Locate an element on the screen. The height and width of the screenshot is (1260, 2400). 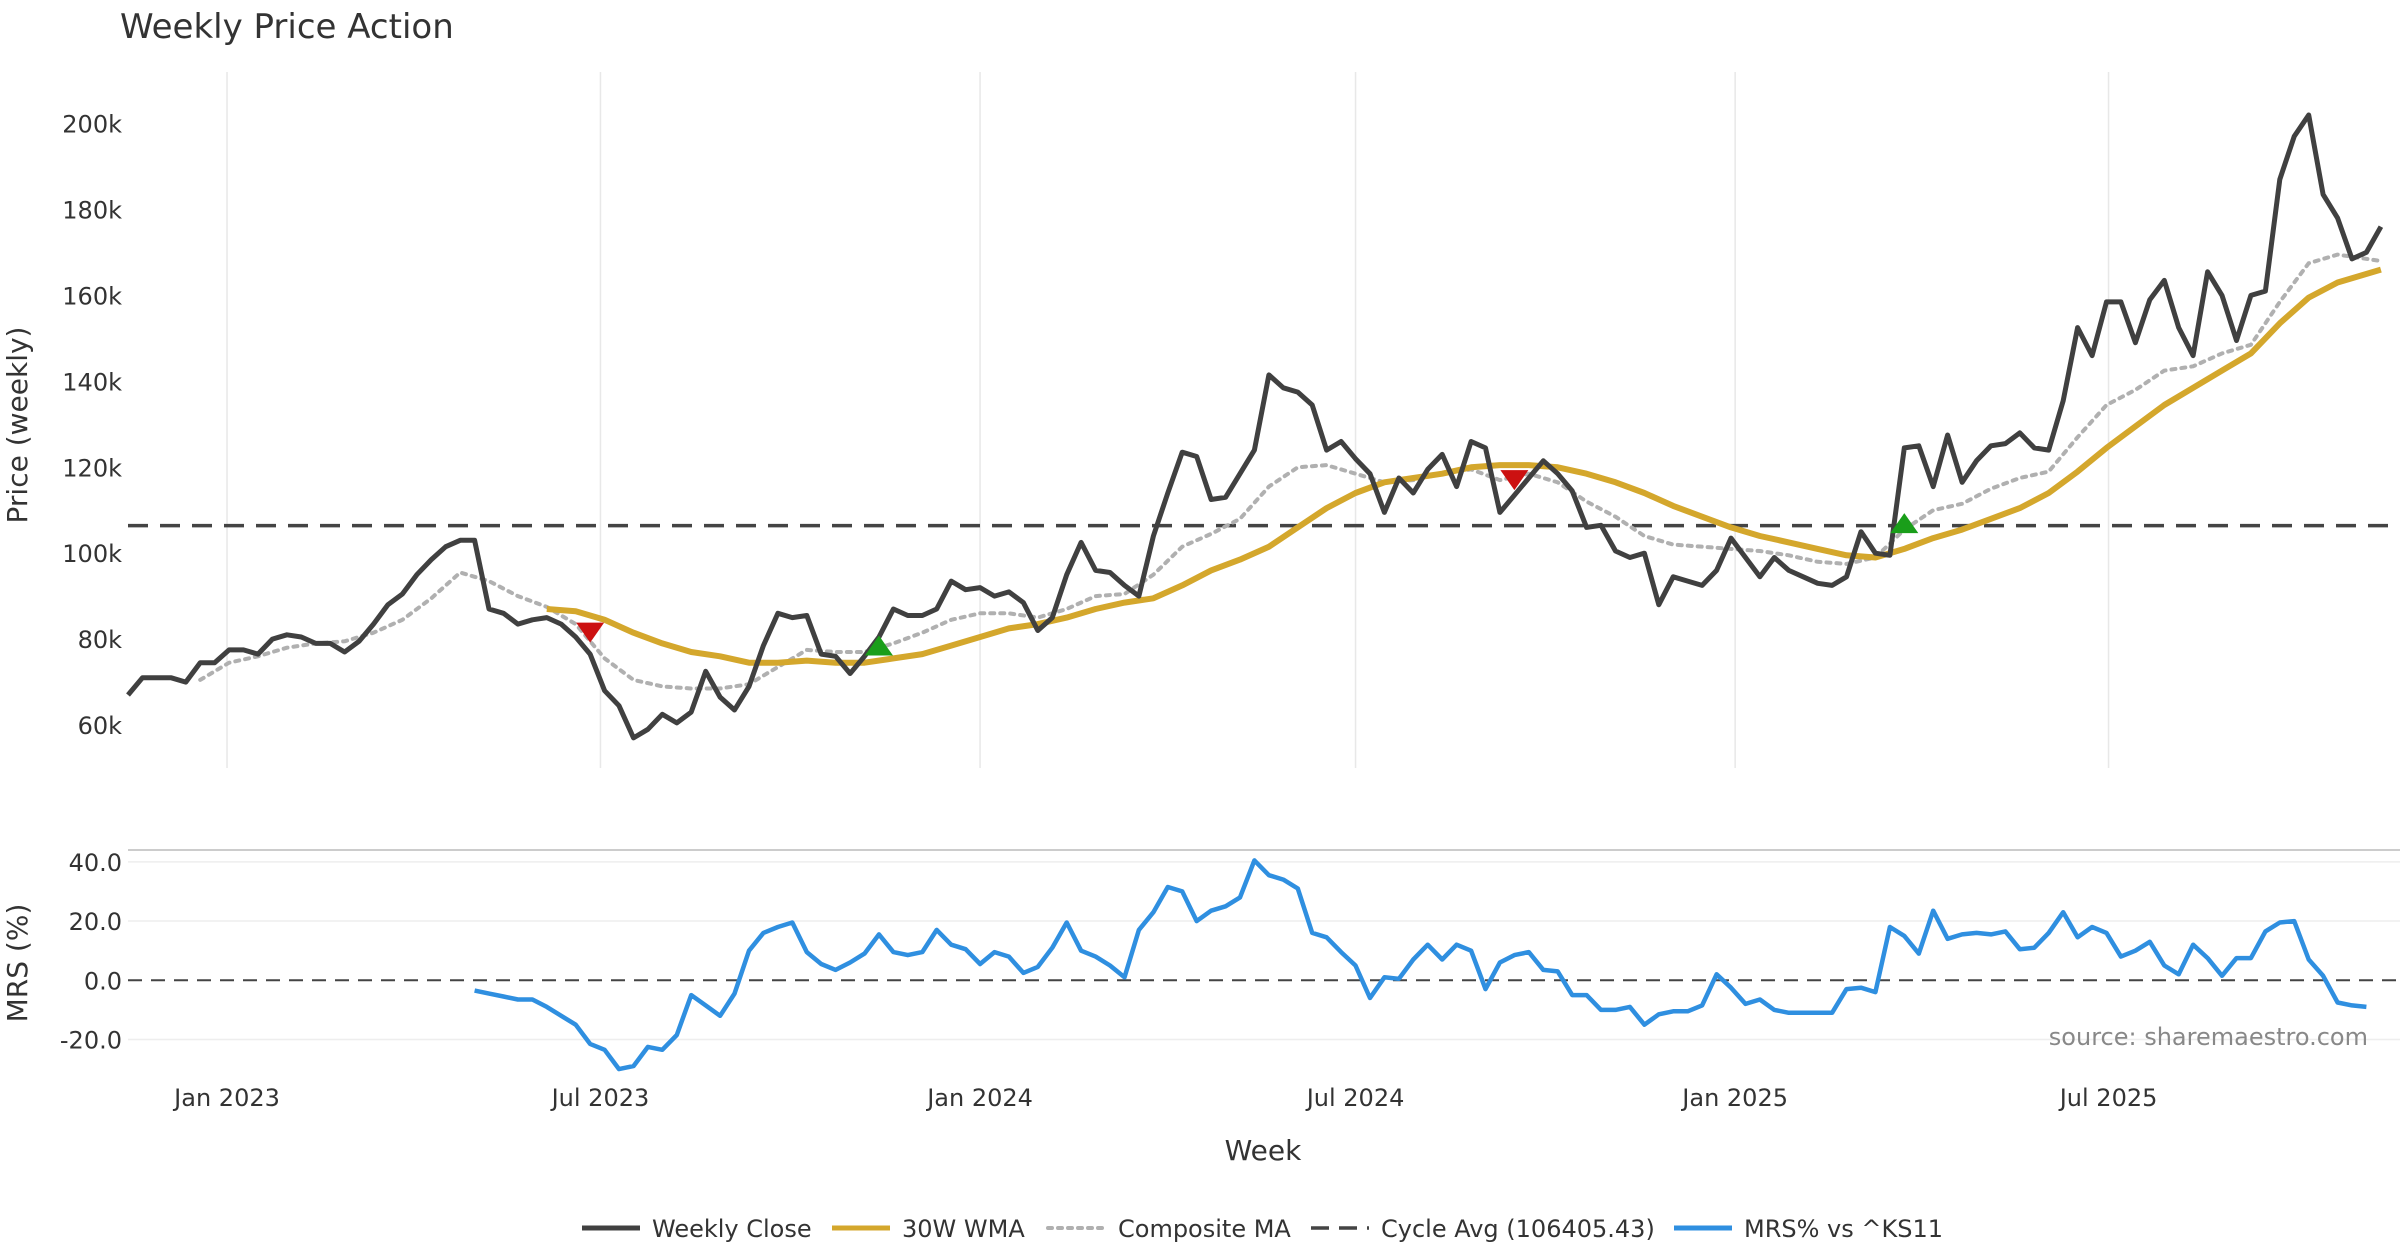
price-y-tick-label: 160k is located at coordinates (92, 296).